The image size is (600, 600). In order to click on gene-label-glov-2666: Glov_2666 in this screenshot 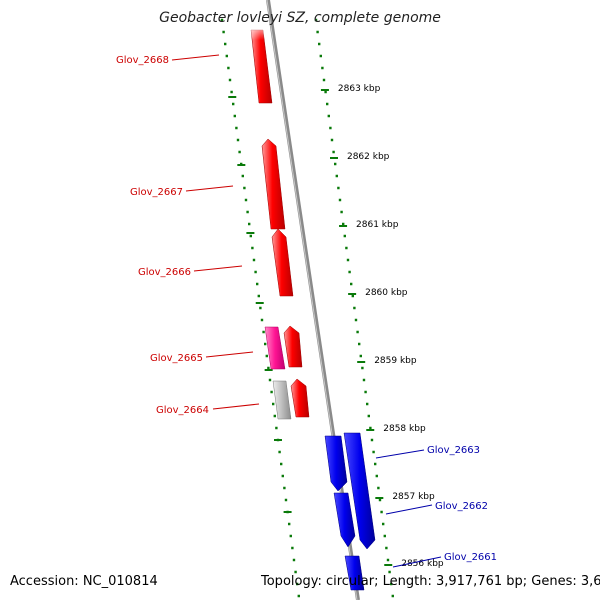, I will do `click(164, 272)`.